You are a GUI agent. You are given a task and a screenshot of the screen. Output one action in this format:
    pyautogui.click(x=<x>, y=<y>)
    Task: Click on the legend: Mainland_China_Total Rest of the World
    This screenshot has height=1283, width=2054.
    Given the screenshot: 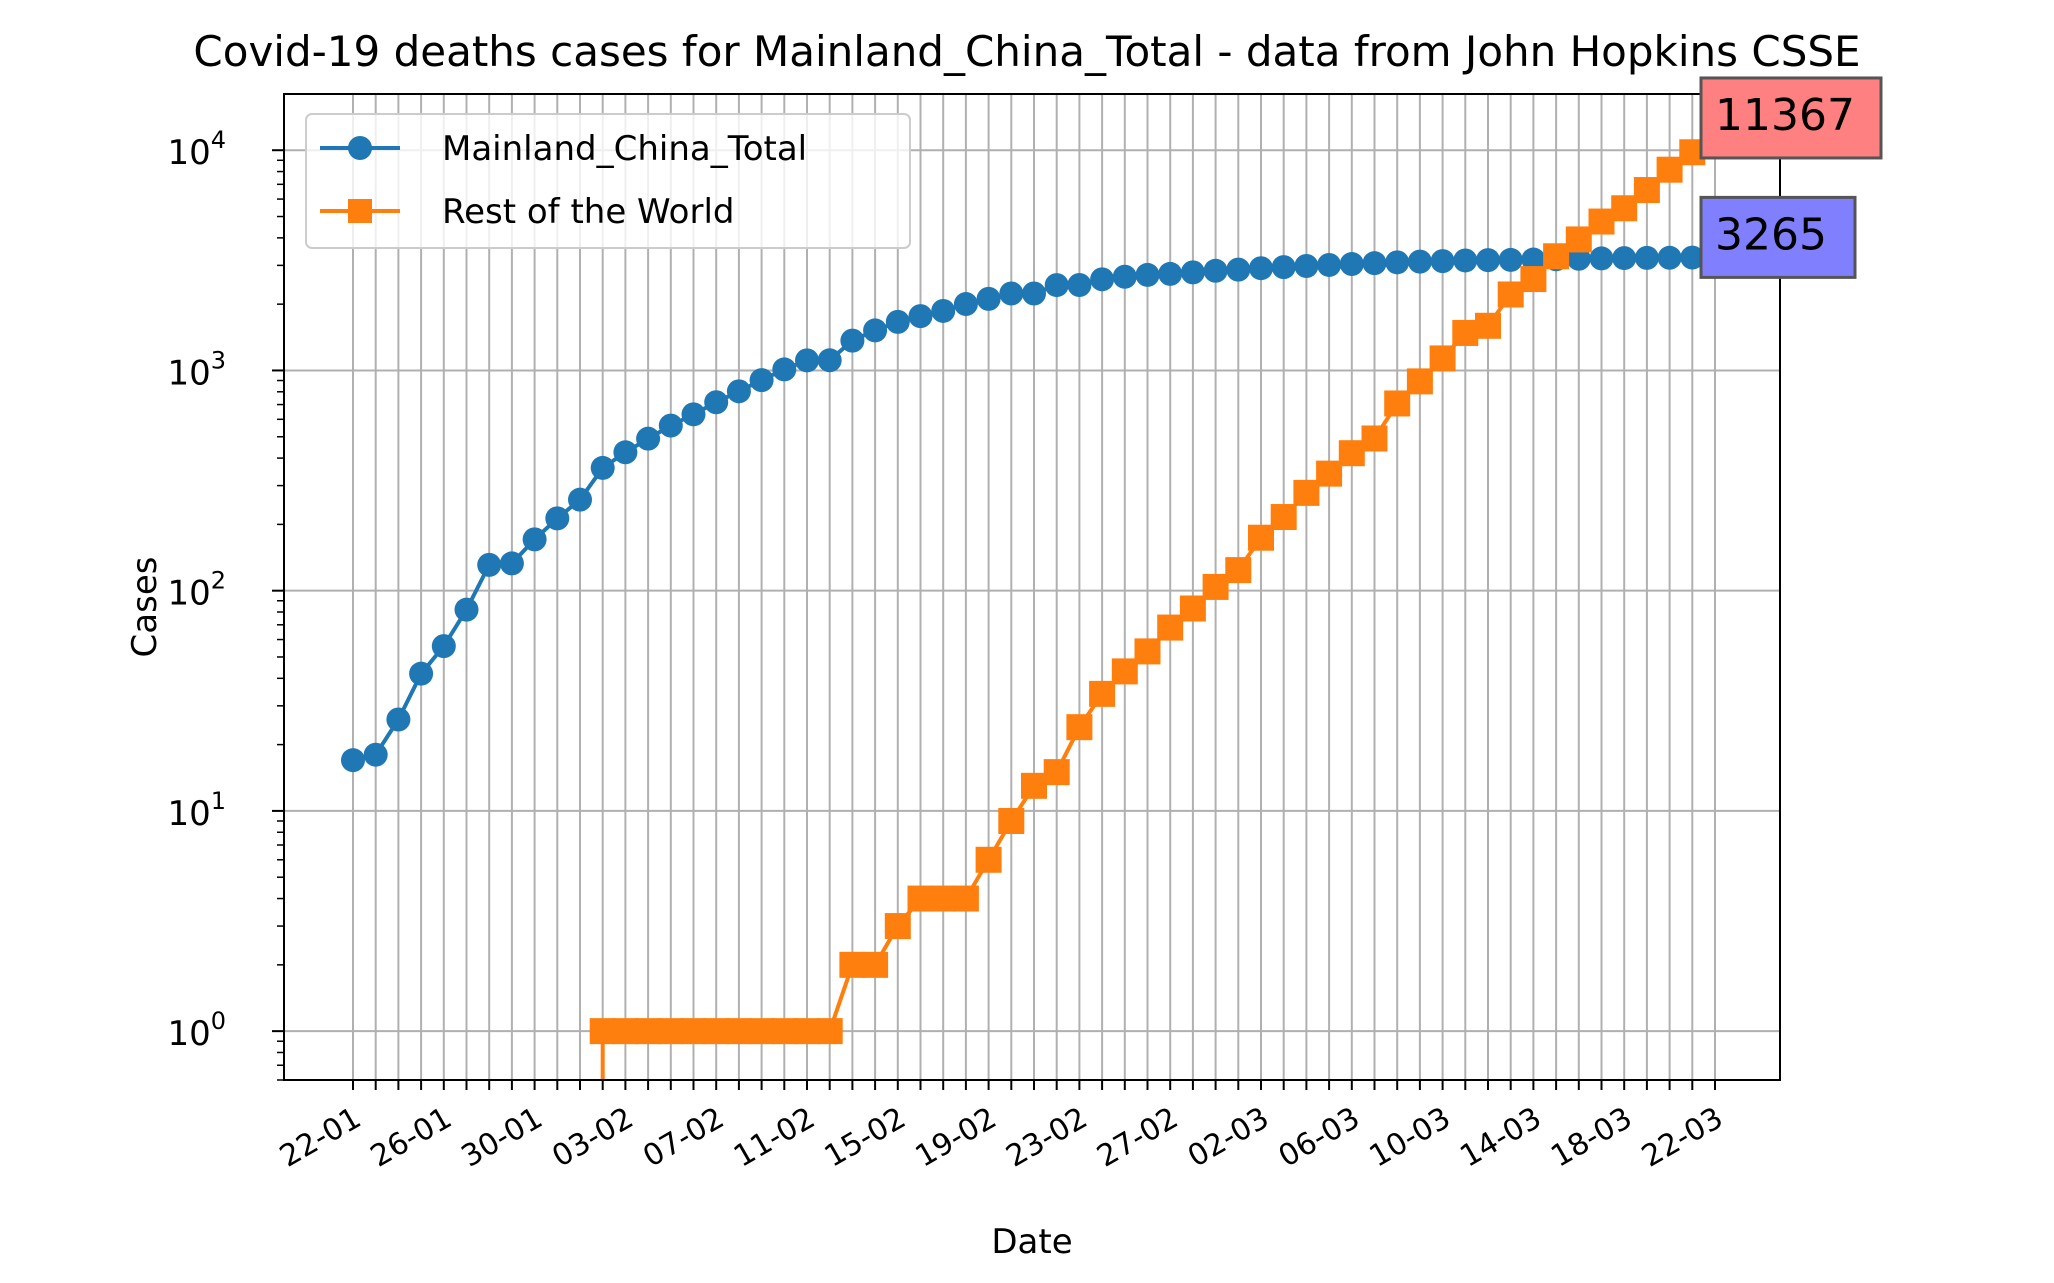 What is the action you would take?
    pyautogui.click(x=608, y=181)
    